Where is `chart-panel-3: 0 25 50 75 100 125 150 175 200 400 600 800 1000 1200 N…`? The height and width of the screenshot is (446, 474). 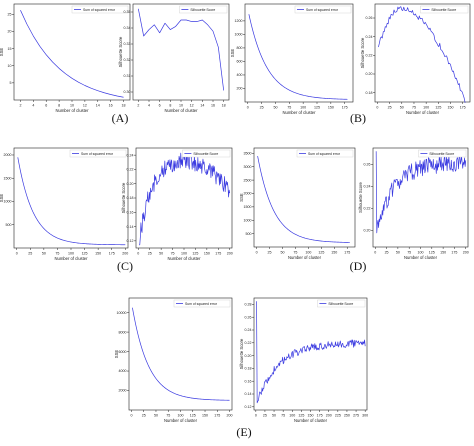 chart-panel-3: 0 25 50 75 100 125 150 175 200 400 600 800 1000 1200 N… is located at coordinates (292, 59).